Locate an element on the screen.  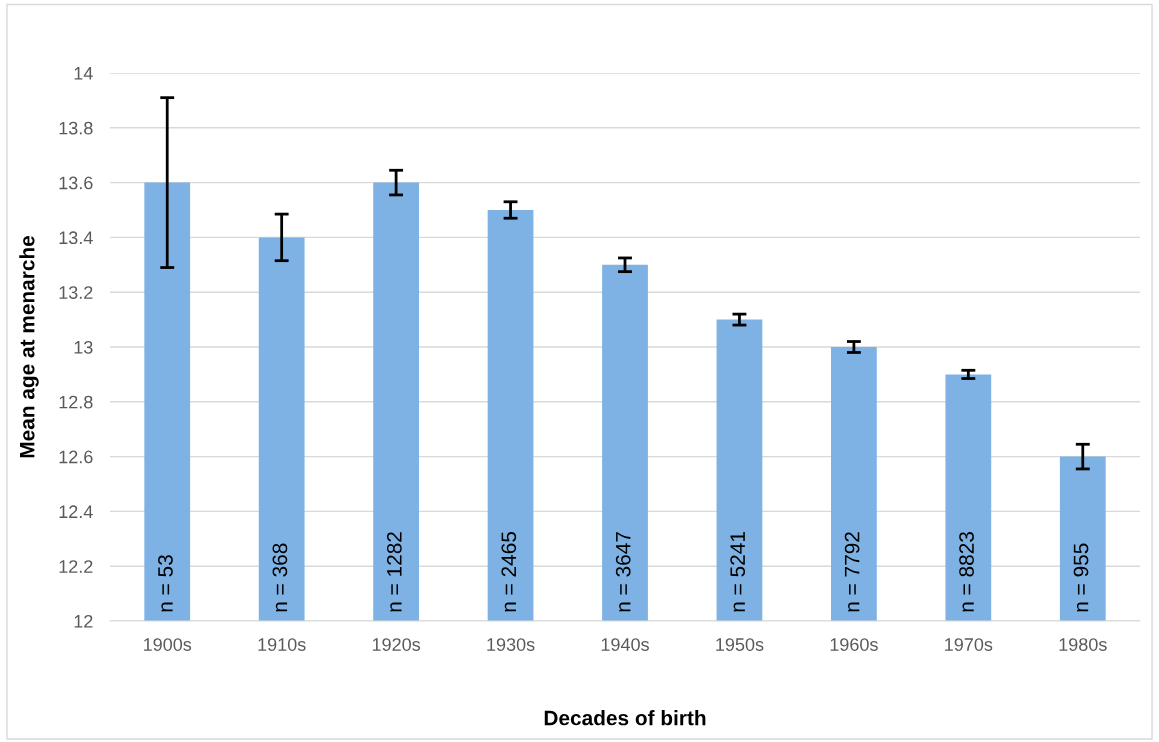
annotation: n = 1282 is located at coordinates (394, 572).